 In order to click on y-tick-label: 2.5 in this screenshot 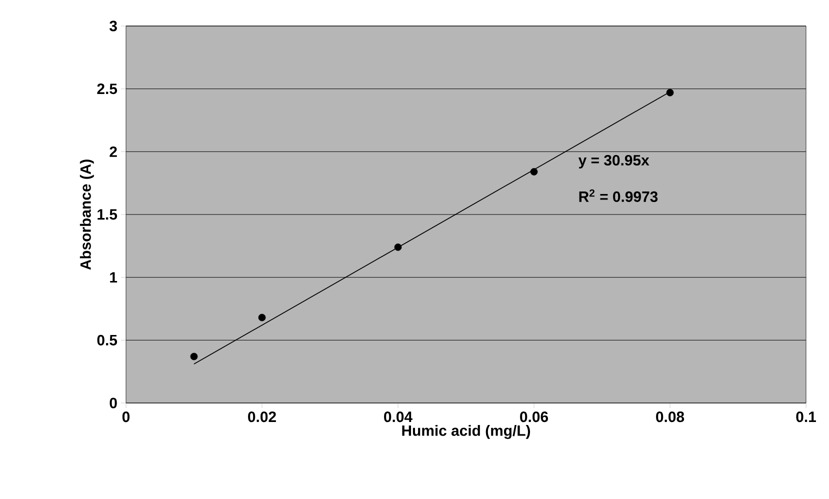, I will do `click(107, 89)`.